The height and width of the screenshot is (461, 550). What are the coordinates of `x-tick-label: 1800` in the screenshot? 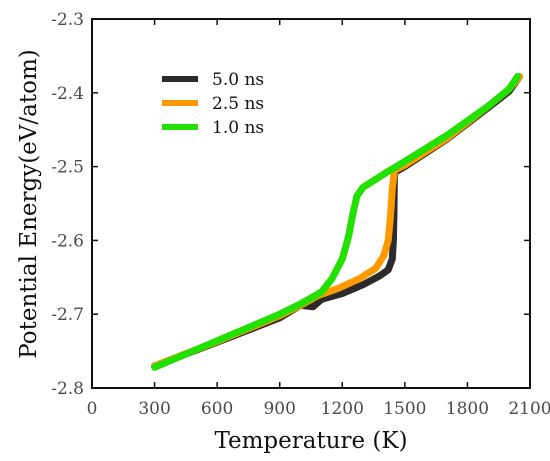 It's located at (467, 409).